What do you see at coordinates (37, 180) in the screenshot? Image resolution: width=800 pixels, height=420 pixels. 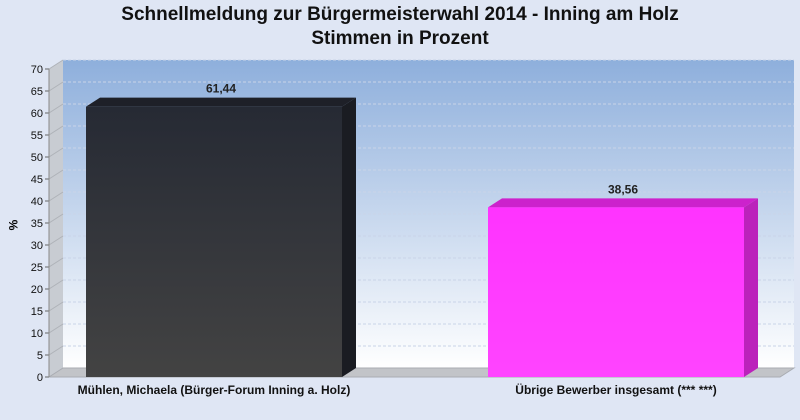 I see `y-tick-label: 45` at bounding box center [37, 180].